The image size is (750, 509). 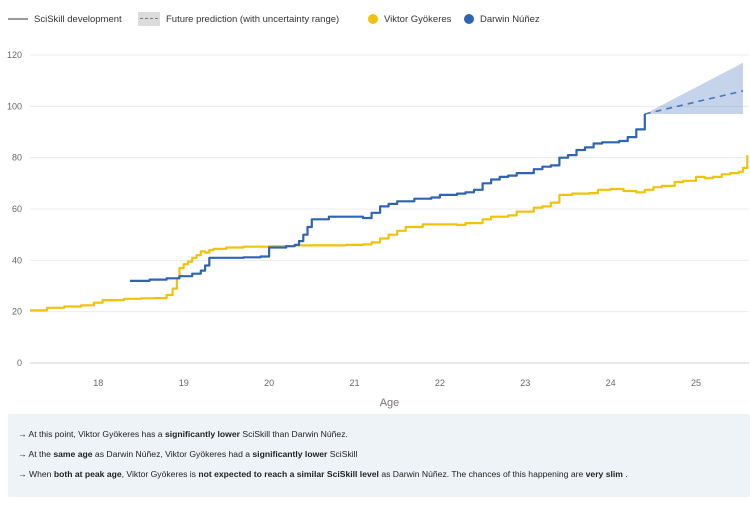 What do you see at coordinates (390, 403) in the screenshot?
I see `x-axis-label: Age` at bounding box center [390, 403].